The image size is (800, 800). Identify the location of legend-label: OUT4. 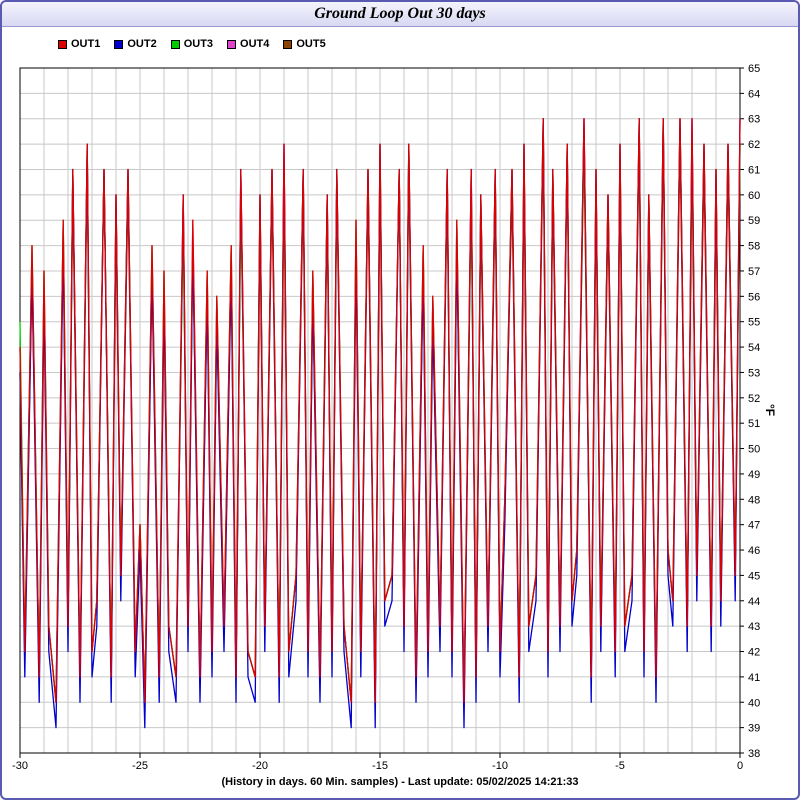
(255, 44).